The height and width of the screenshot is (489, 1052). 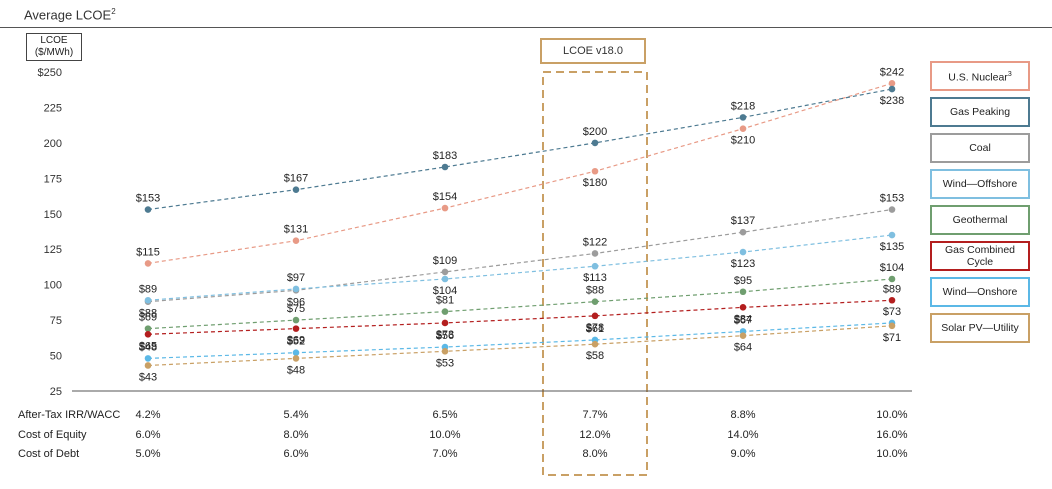 I want to click on data-label: $84, so click(x=743, y=319).